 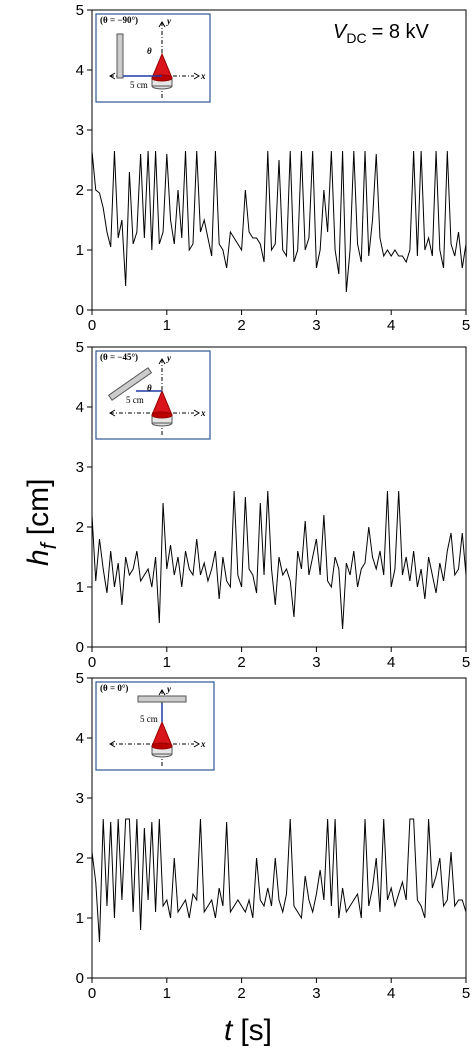 What do you see at coordinates (340, 32) in the screenshot?
I see `annotation-symbol: V` at bounding box center [340, 32].